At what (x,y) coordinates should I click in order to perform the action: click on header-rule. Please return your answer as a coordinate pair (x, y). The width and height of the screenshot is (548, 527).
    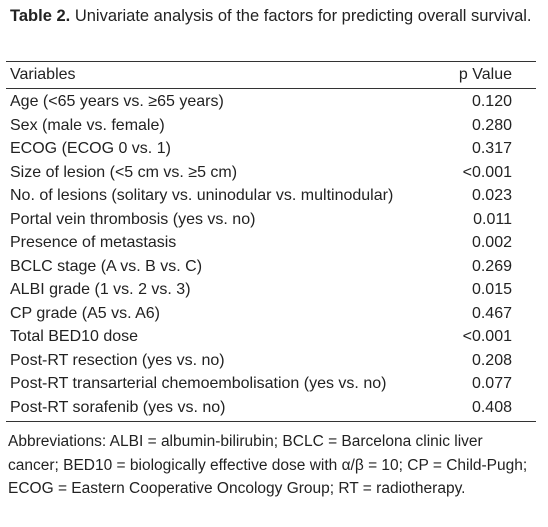
    Looking at the image, I should click on (271, 88).